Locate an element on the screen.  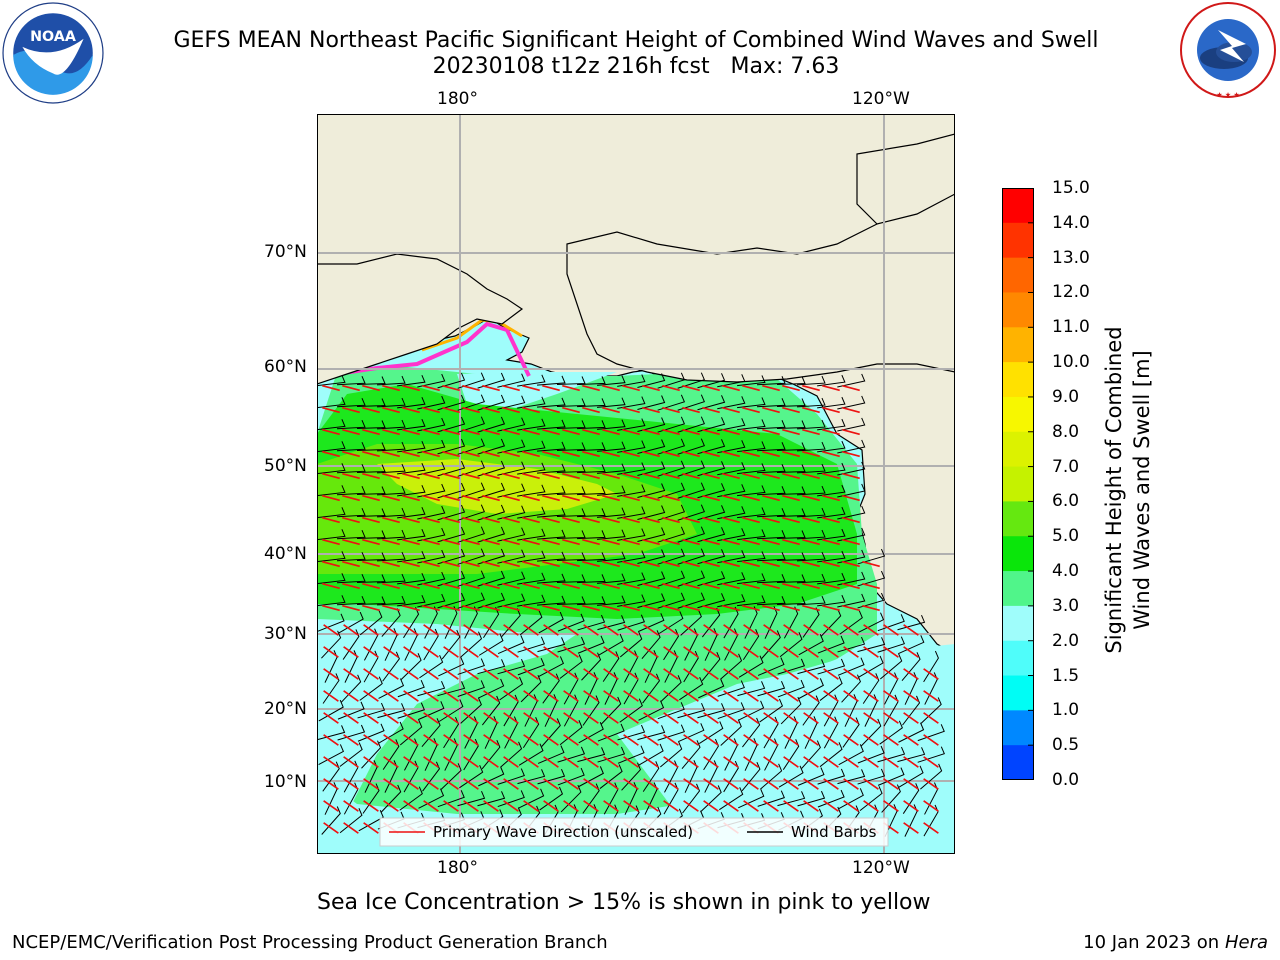
colorbar-bin is located at coordinates (1018, 623).